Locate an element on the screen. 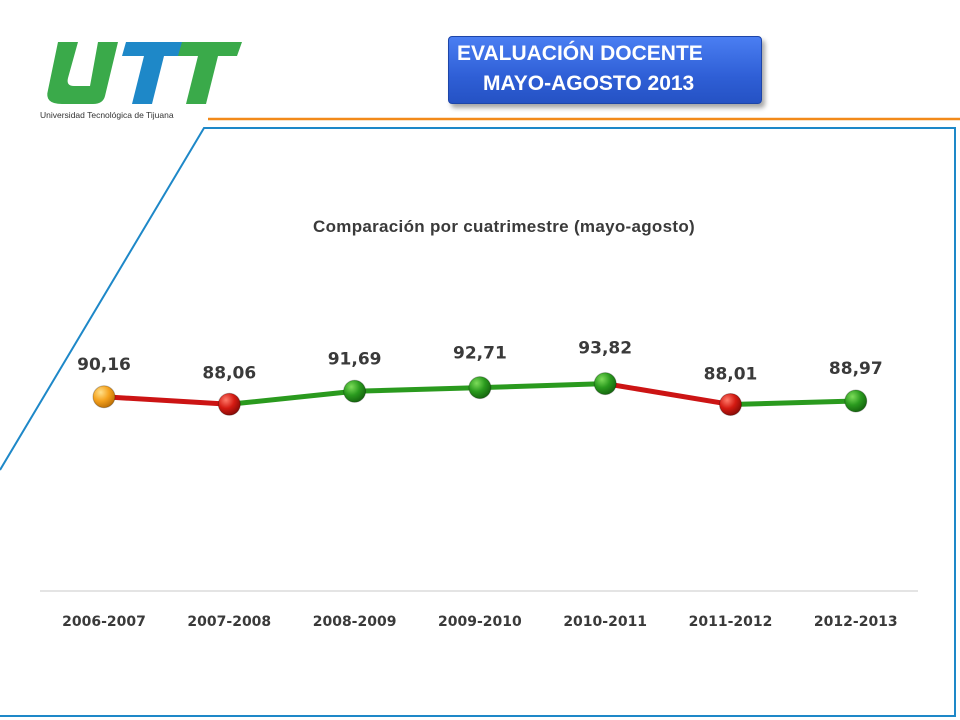 This screenshot has height=720, width=960. utt-wordmark-graphic is located at coordinates (144, 73).